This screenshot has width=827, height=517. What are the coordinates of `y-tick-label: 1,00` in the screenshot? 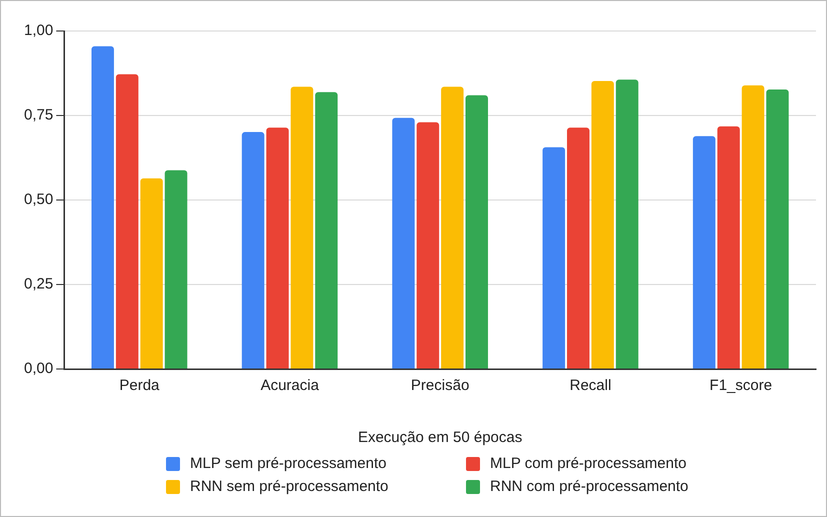 It's located at (39, 31).